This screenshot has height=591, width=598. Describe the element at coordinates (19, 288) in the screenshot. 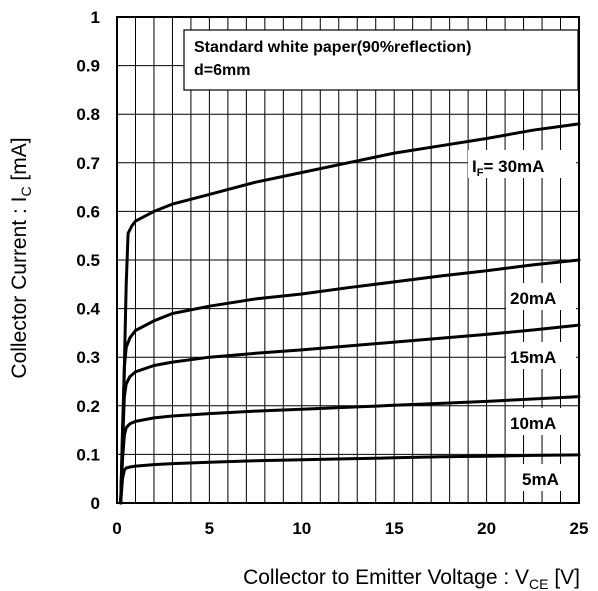

I see `y-axis-title-main: Collector Current : I` at that location.